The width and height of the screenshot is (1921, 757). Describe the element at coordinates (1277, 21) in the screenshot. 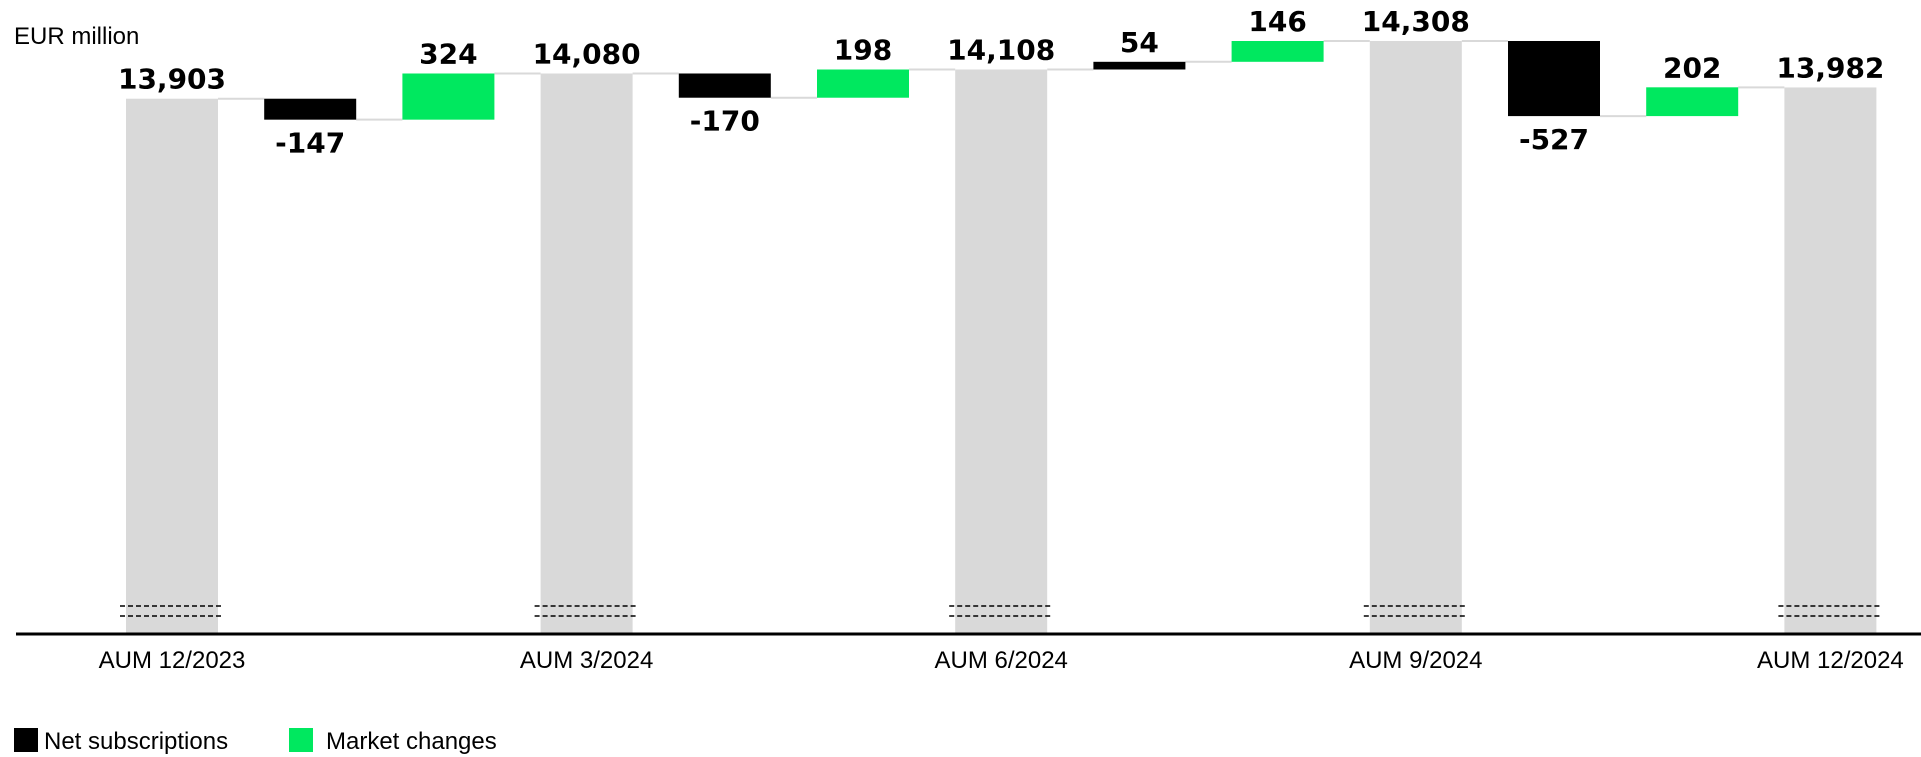

I see `data-label: 146` at that location.